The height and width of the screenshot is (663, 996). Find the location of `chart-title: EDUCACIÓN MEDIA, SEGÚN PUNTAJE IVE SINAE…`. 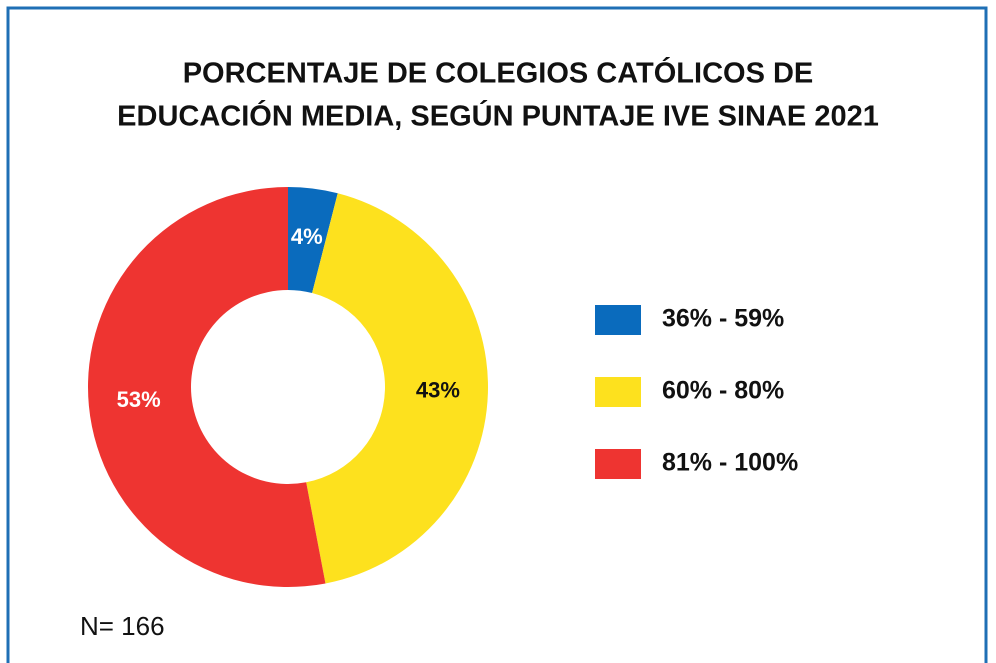

chart-title: EDUCACIÓN MEDIA, SEGÚN PUNTAJE IVE SINAE… is located at coordinates (498, 116).